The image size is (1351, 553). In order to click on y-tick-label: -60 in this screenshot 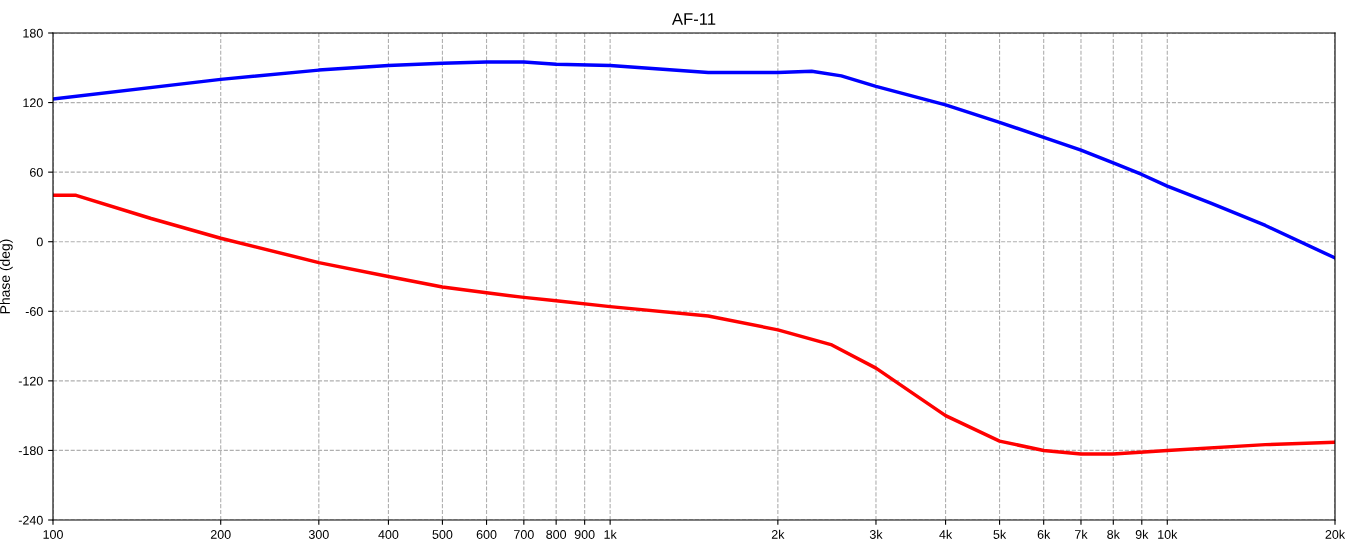, I will do `click(34, 311)`.